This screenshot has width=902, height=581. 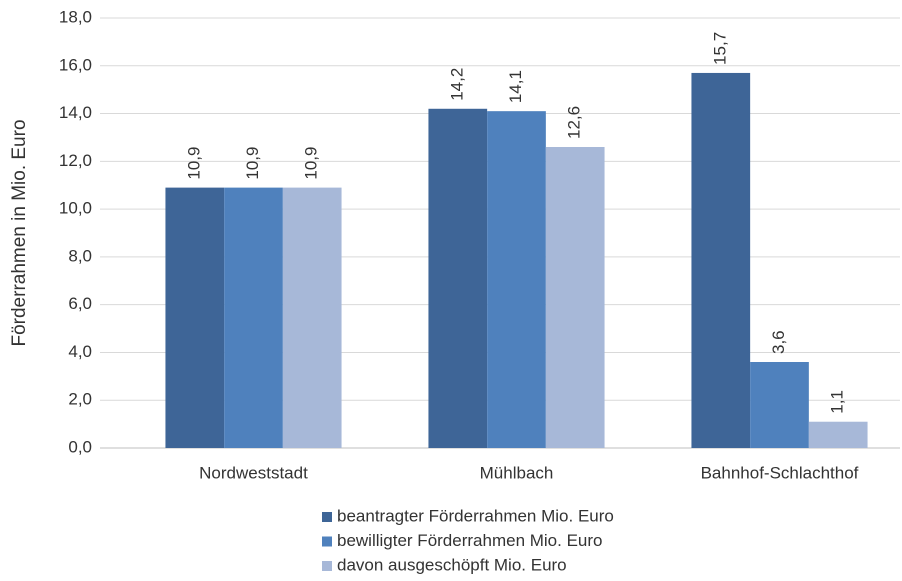 What do you see at coordinates (75, 208) in the screenshot?
I see `y-tick-label: 10,0` at bounding box center [75, 208].